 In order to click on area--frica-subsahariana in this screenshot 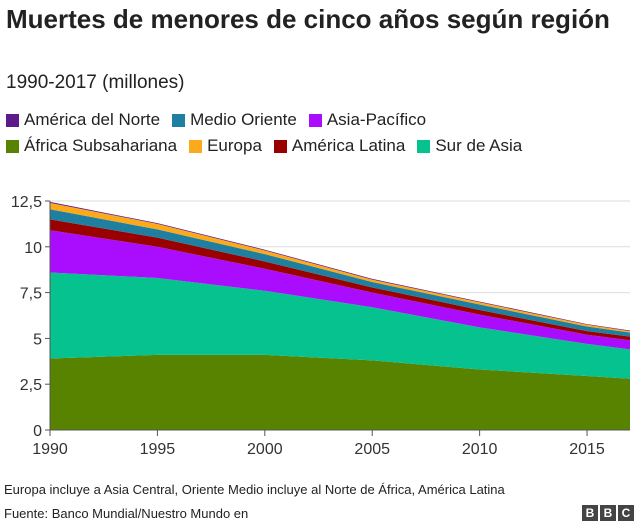, I will do `click(340, 392)`.